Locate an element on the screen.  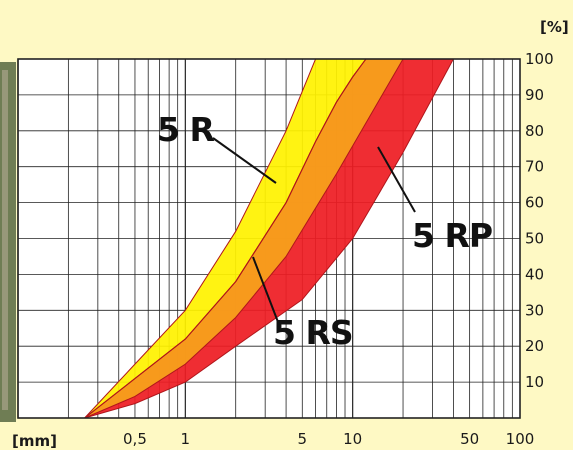
x-tick-label: 1 is located at coordinates (186, 439).